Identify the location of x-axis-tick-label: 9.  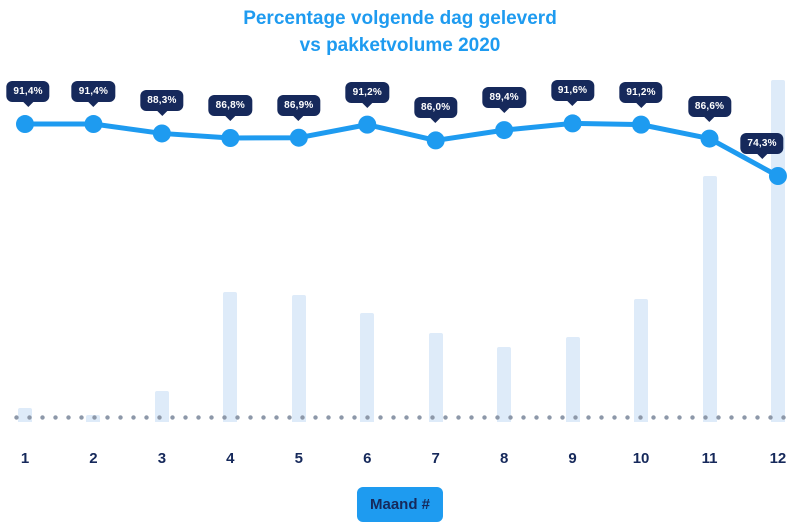
(572, 458).